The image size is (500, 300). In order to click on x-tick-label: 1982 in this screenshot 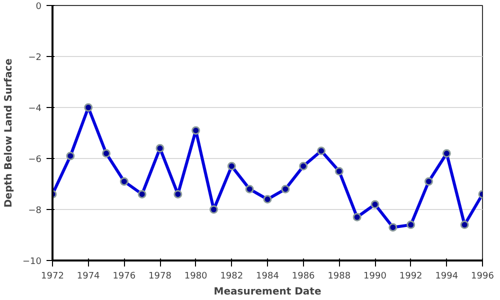, I will do `click(232, 277)`.